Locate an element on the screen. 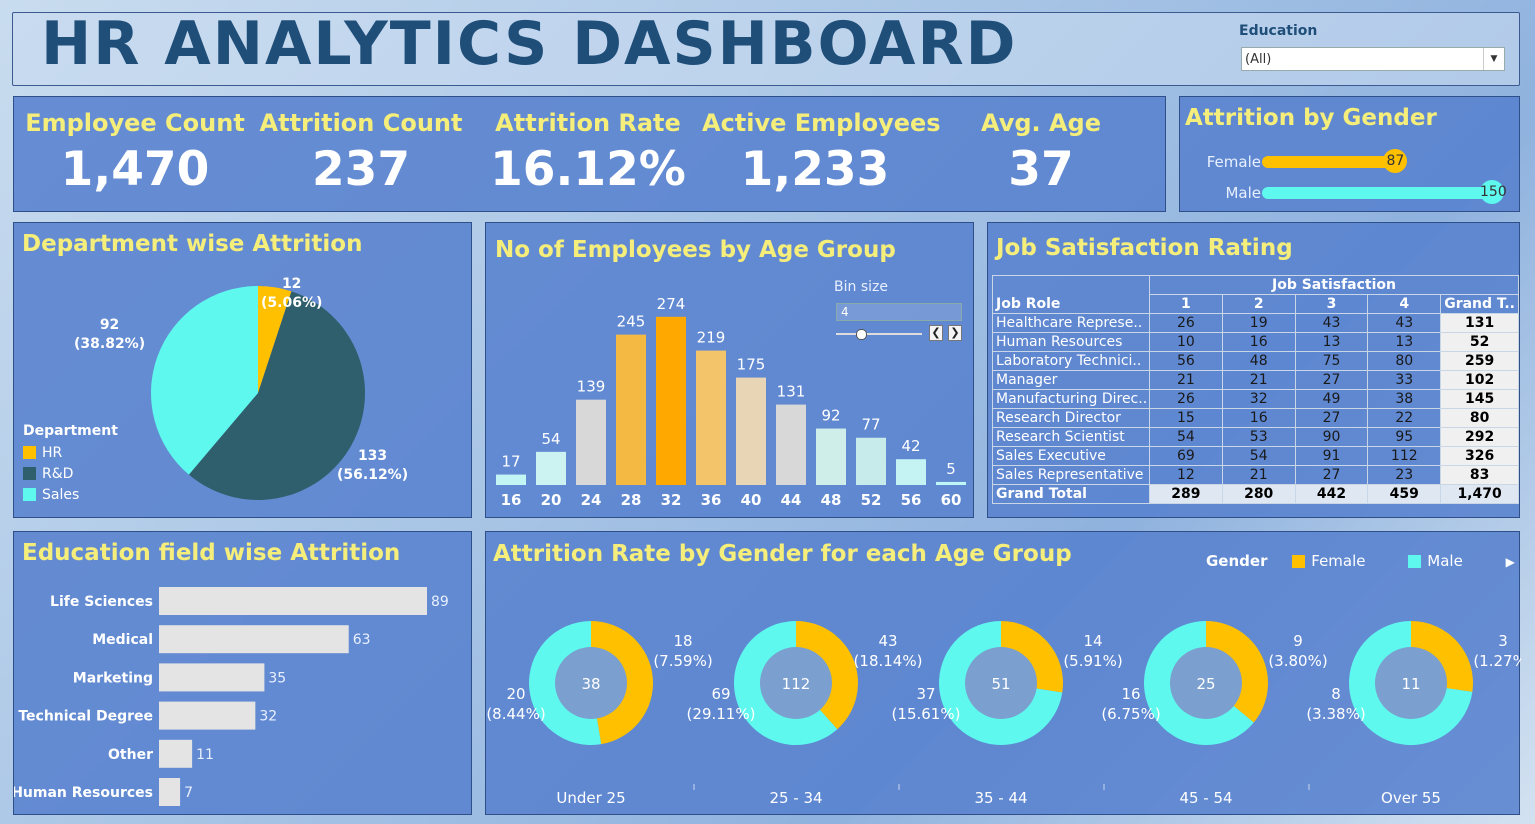 The width and height of the screenshot is (1535, 824). table-cell: 16 is located at coordinates (1258, 418).